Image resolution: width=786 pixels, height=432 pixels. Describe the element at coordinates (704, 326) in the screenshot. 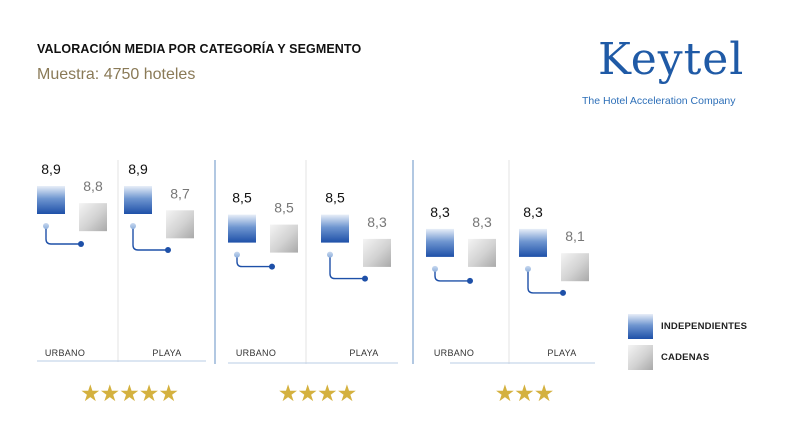

I see `legend-label-independientes: INDEPENDIENTES` at that location.